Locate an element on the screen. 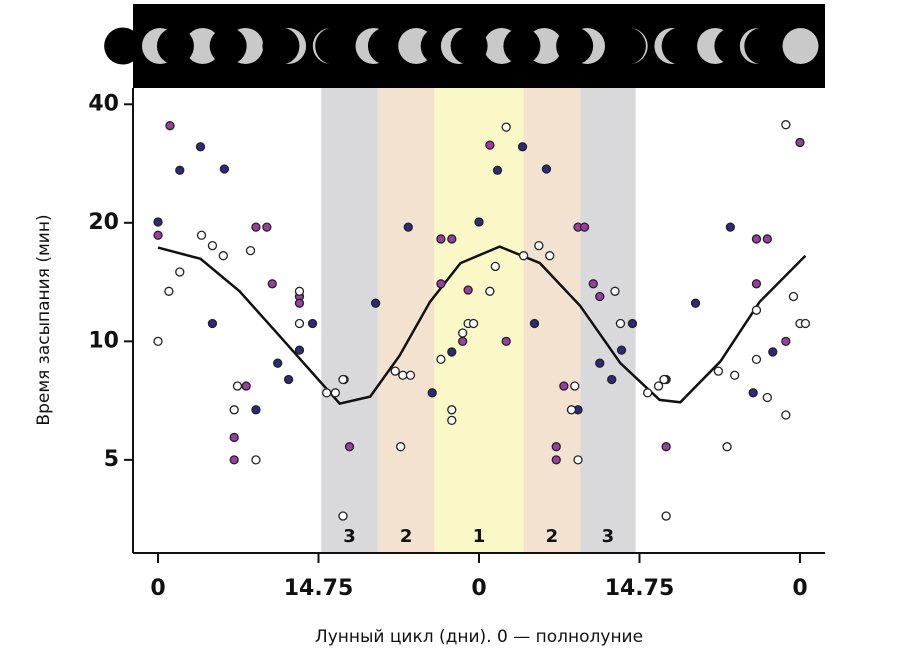  y-tick-label: 5 is located at coordinates (111, 459).